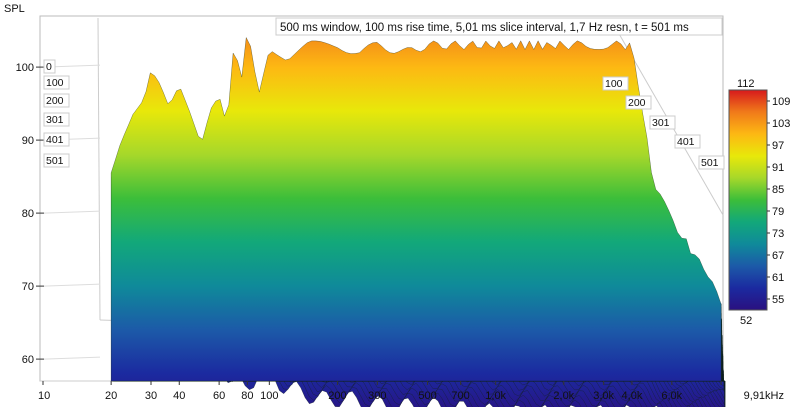 This screenshot has width=800, height=407. I want to click on time-slice-label: 0, so click(49, 67).